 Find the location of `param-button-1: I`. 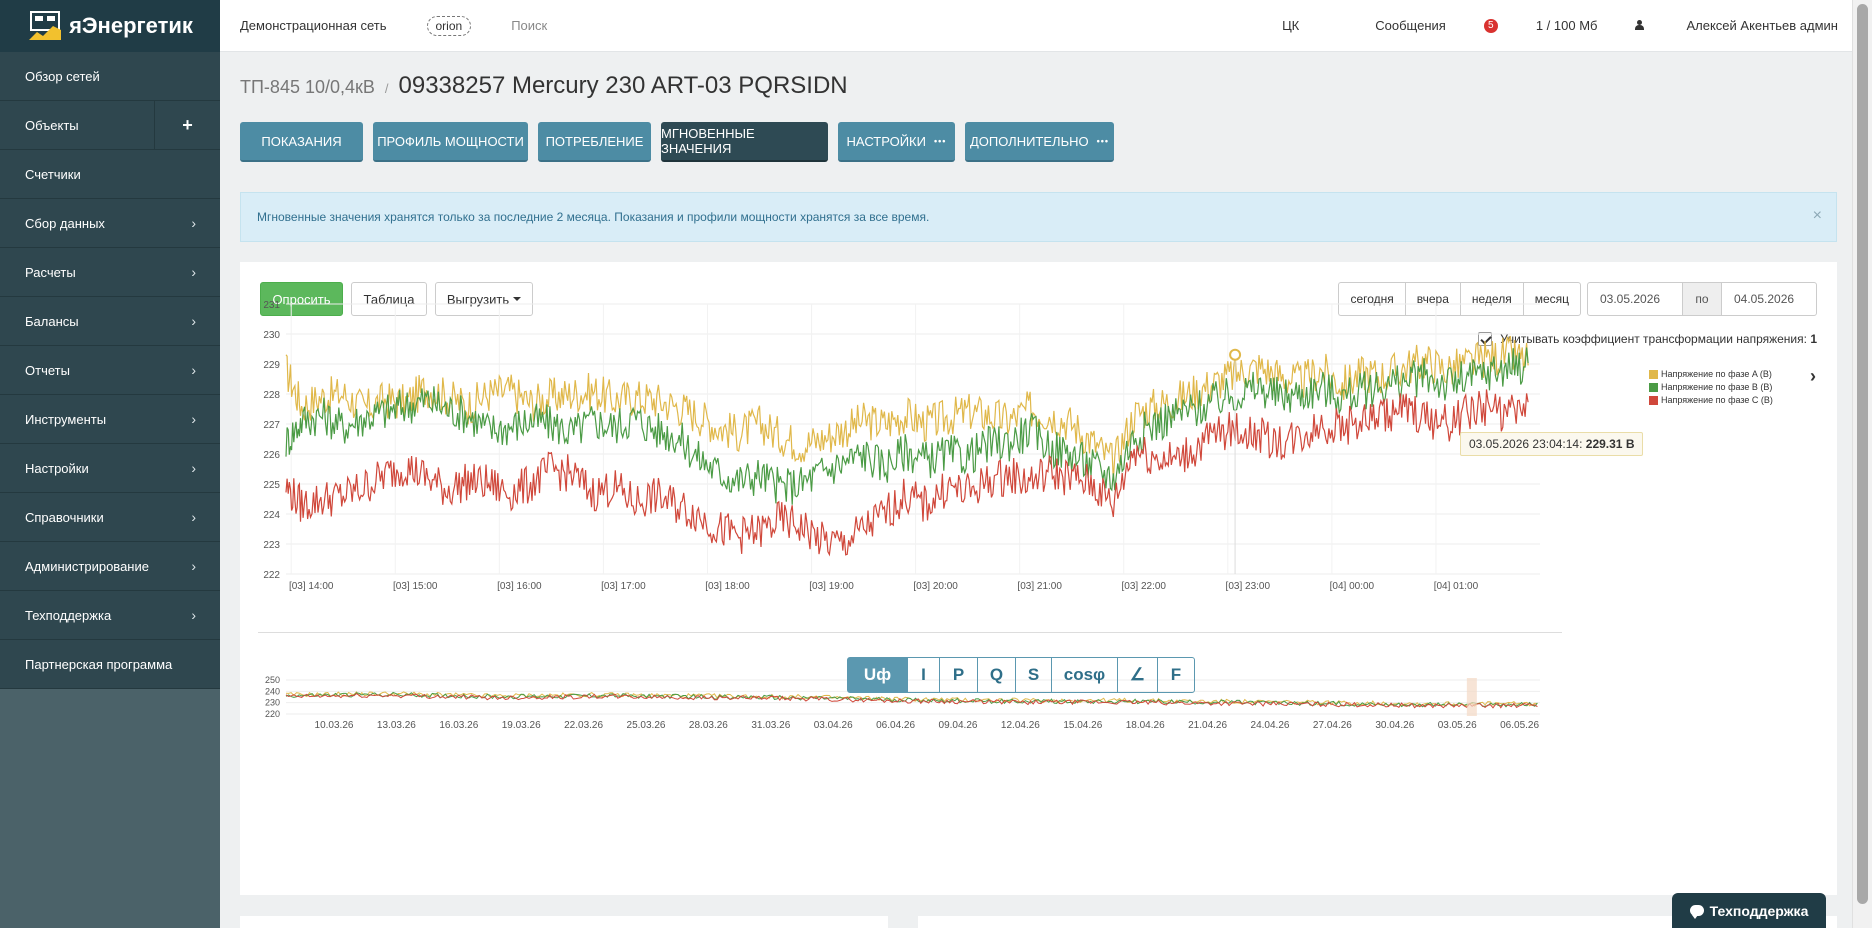

param-button-1: I is located at coordinates (924, 675).